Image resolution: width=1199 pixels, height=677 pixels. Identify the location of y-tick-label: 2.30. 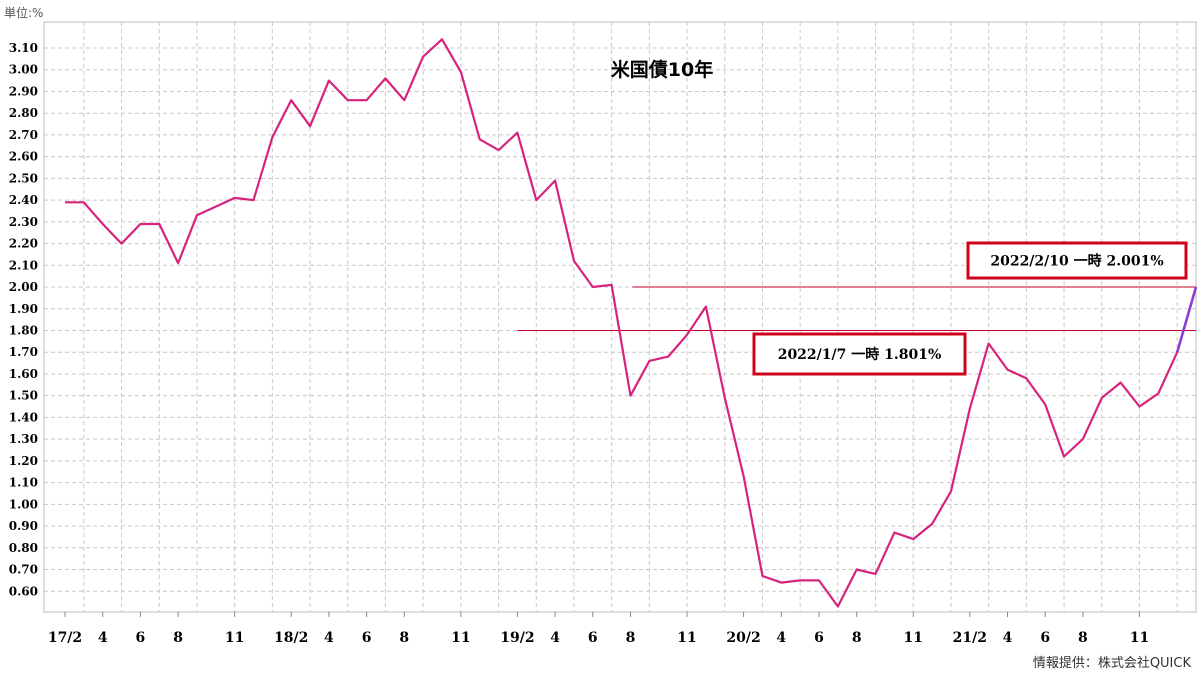
(23, 222).